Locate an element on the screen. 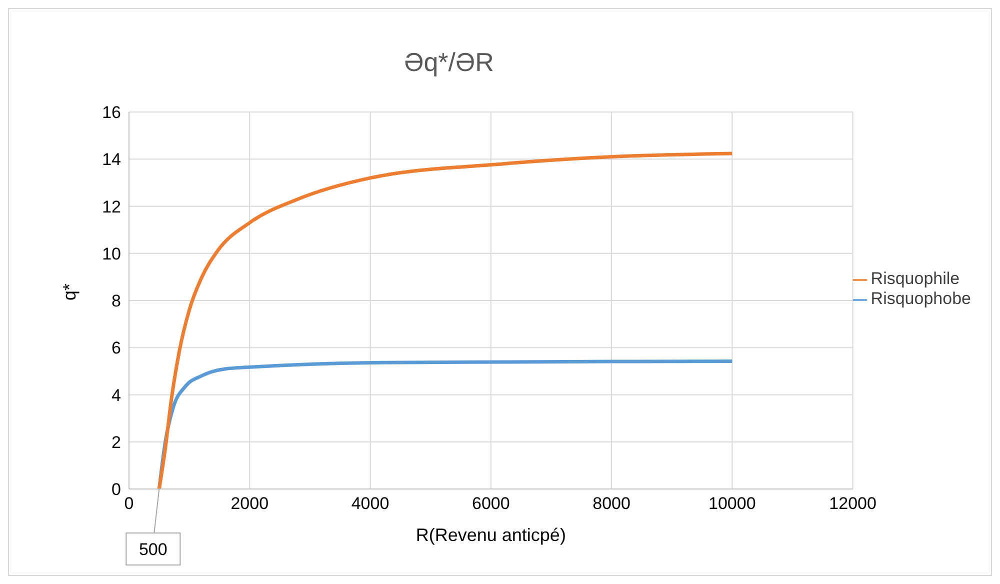 This screenshot has width=1000, height=584. x-axis-title: R(Revenu anticpé) is located at coordinates (491, 535).